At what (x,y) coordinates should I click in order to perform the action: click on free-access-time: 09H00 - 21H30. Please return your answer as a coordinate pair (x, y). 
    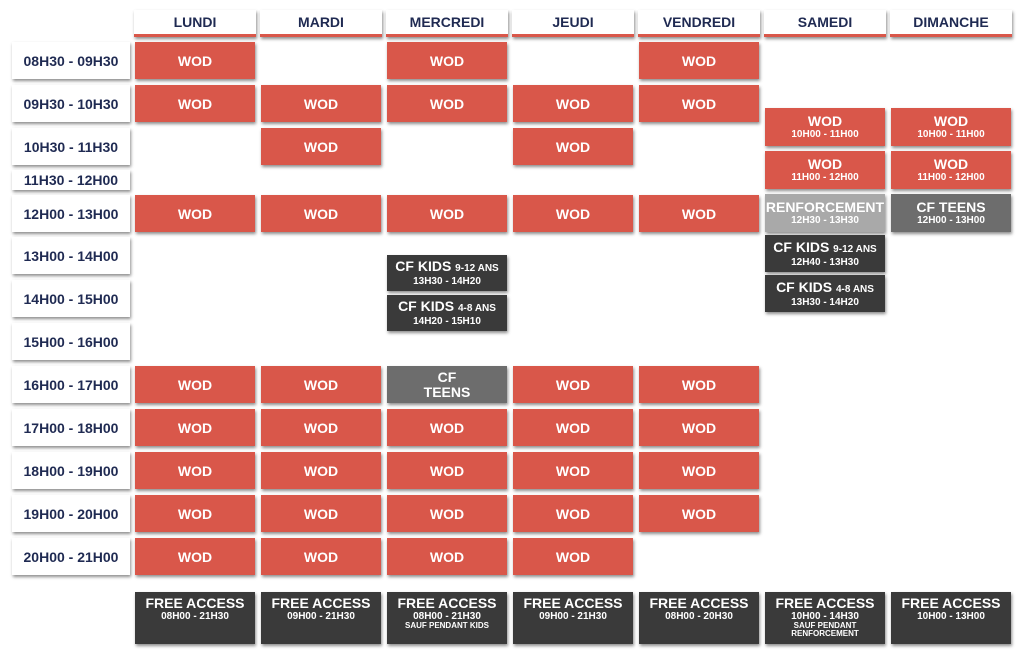
    Looking at the image, I should click on (573, 616).